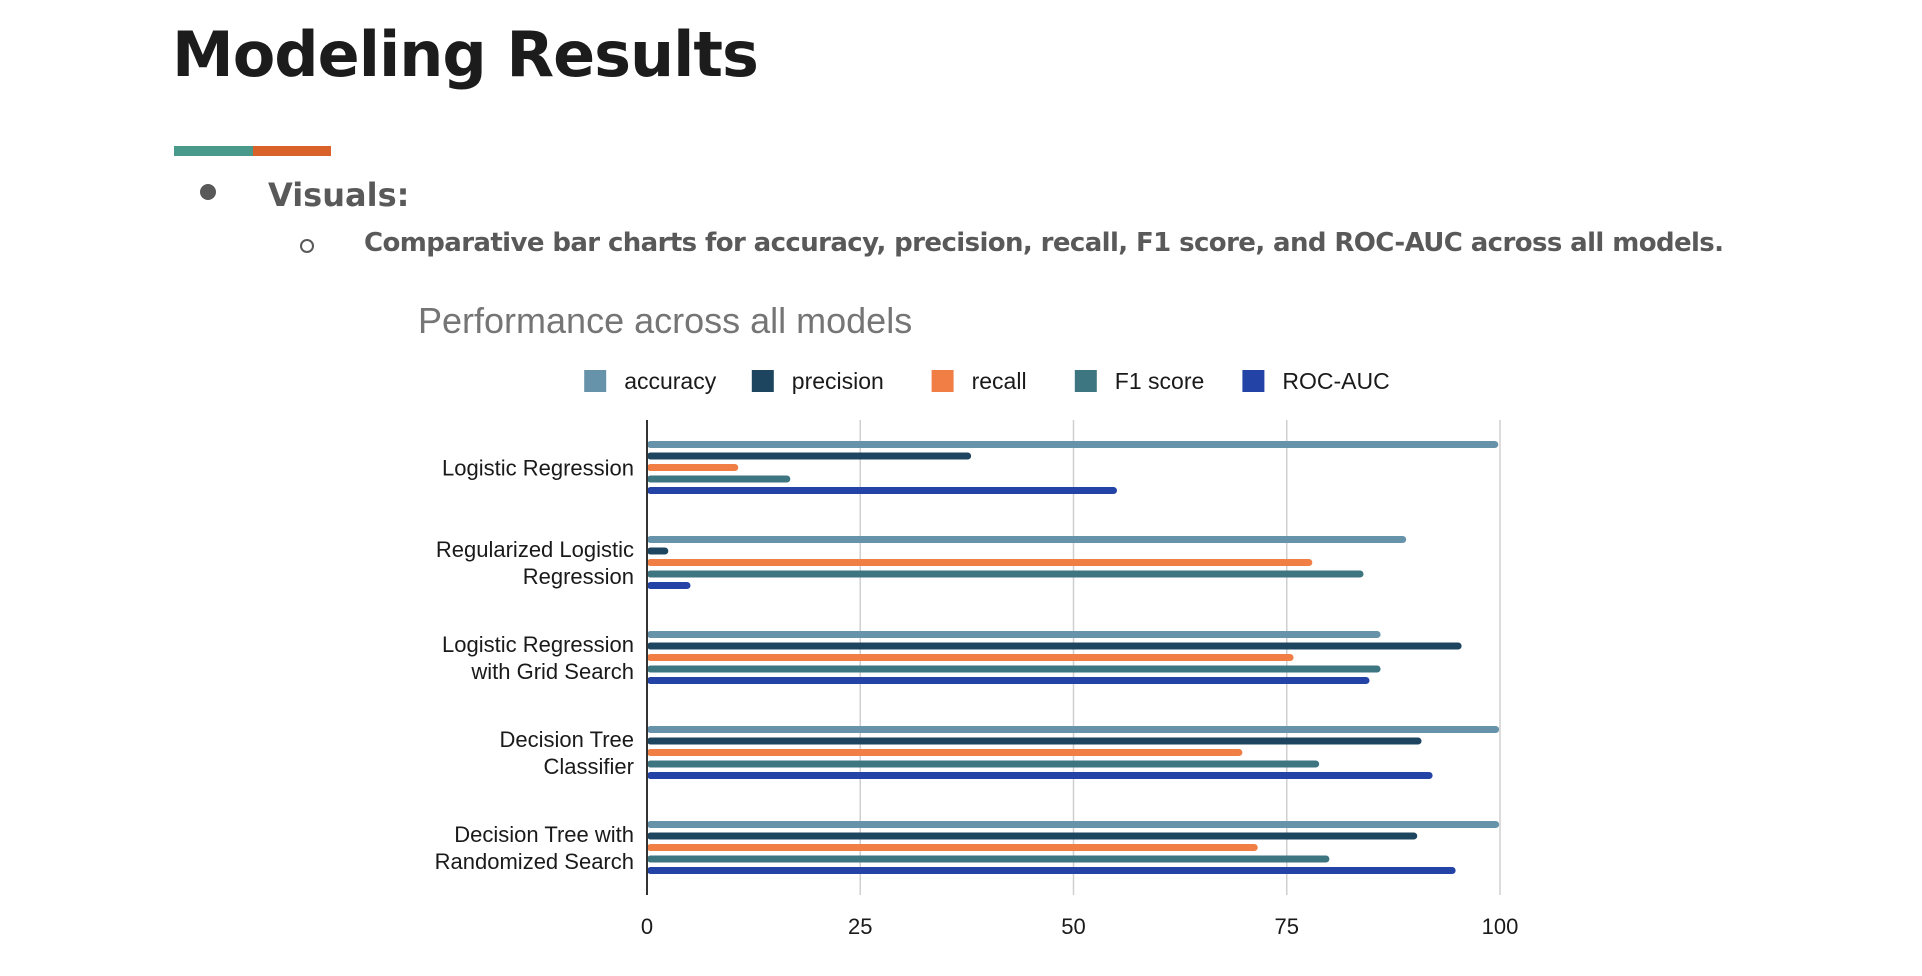 Image resolution: width=1922 pixels, height=976 pixels. What do you see at coordinates (1073, 444) in the screenshot?
I see `bar-logistic-regression-accuracy` at bounding box center [1073, 444].